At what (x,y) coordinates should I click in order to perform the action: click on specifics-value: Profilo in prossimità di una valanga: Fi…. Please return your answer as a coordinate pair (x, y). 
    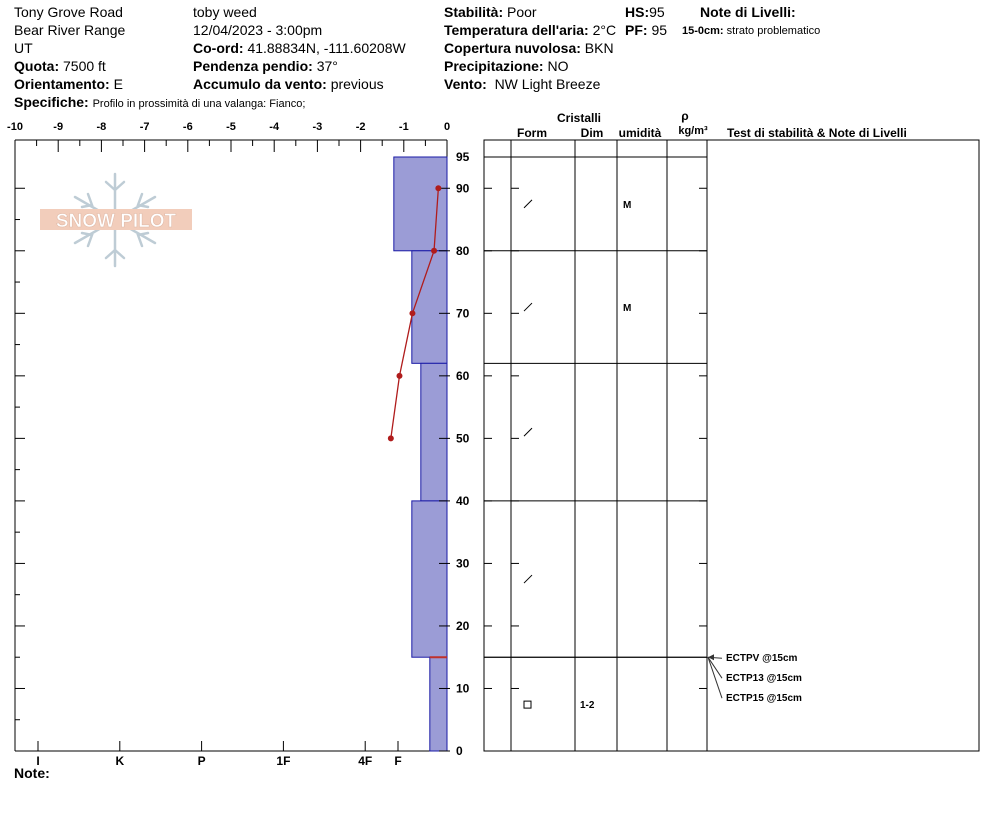
    Looking at the image, I should click on (199, 104).